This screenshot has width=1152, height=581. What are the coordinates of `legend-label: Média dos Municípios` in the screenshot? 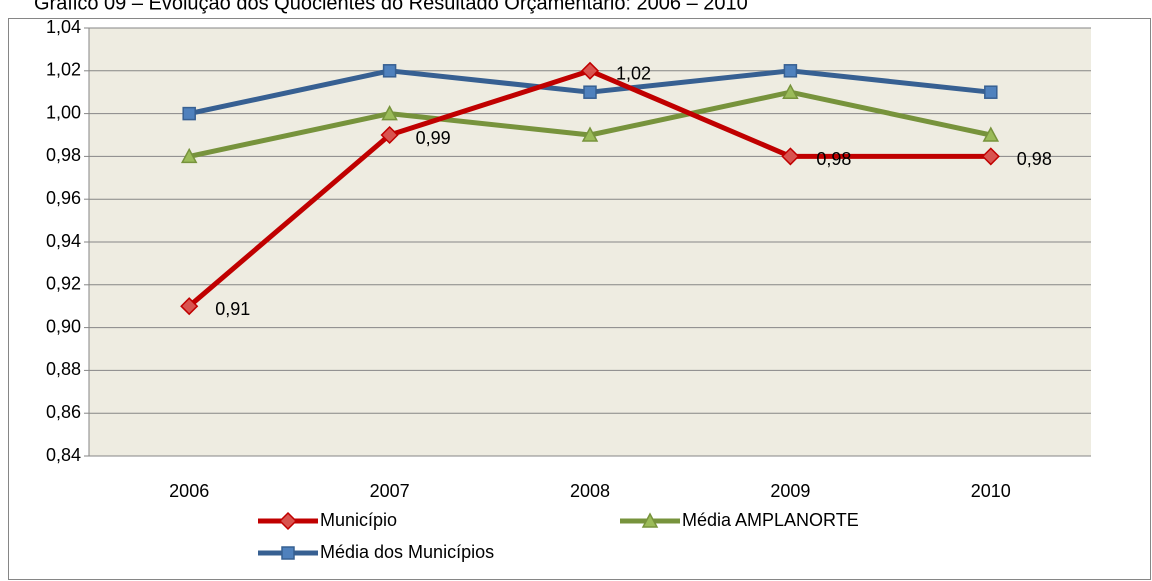 It's located at (407, 552).